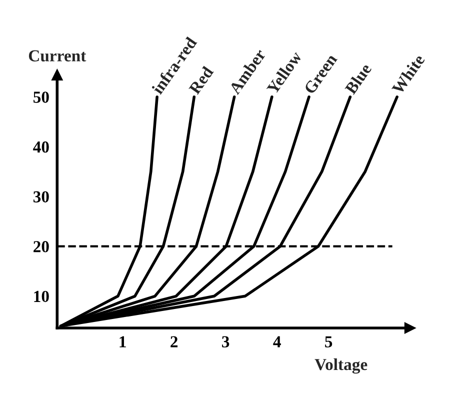 This screenshot has width=450, height=403. What do you see at coordinates (123, 342) in the screenshot?
I see `x-tick-label: 1` at bounding box center [123, 342].